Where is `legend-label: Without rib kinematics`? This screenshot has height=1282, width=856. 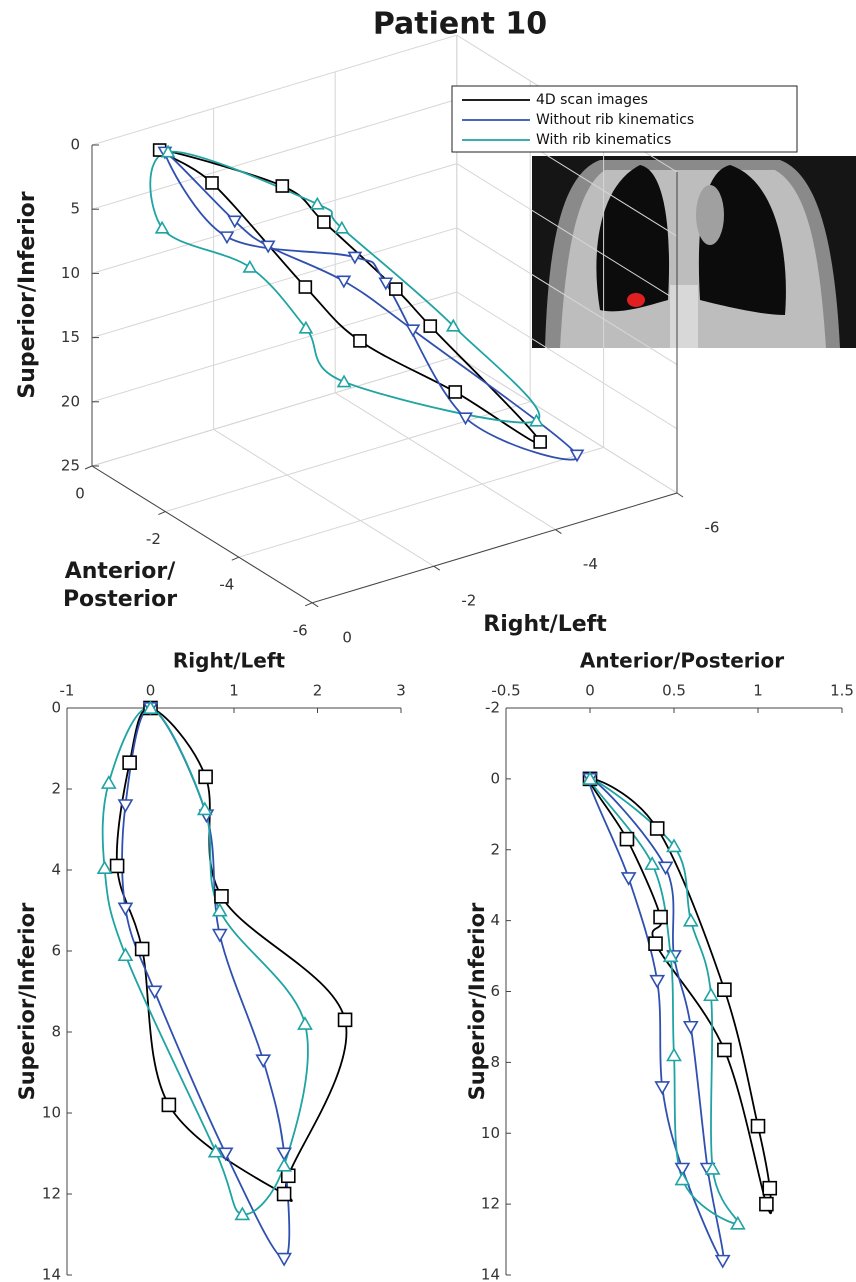 legend-label: Without rib kinematics is located at coordinates (615, 120).